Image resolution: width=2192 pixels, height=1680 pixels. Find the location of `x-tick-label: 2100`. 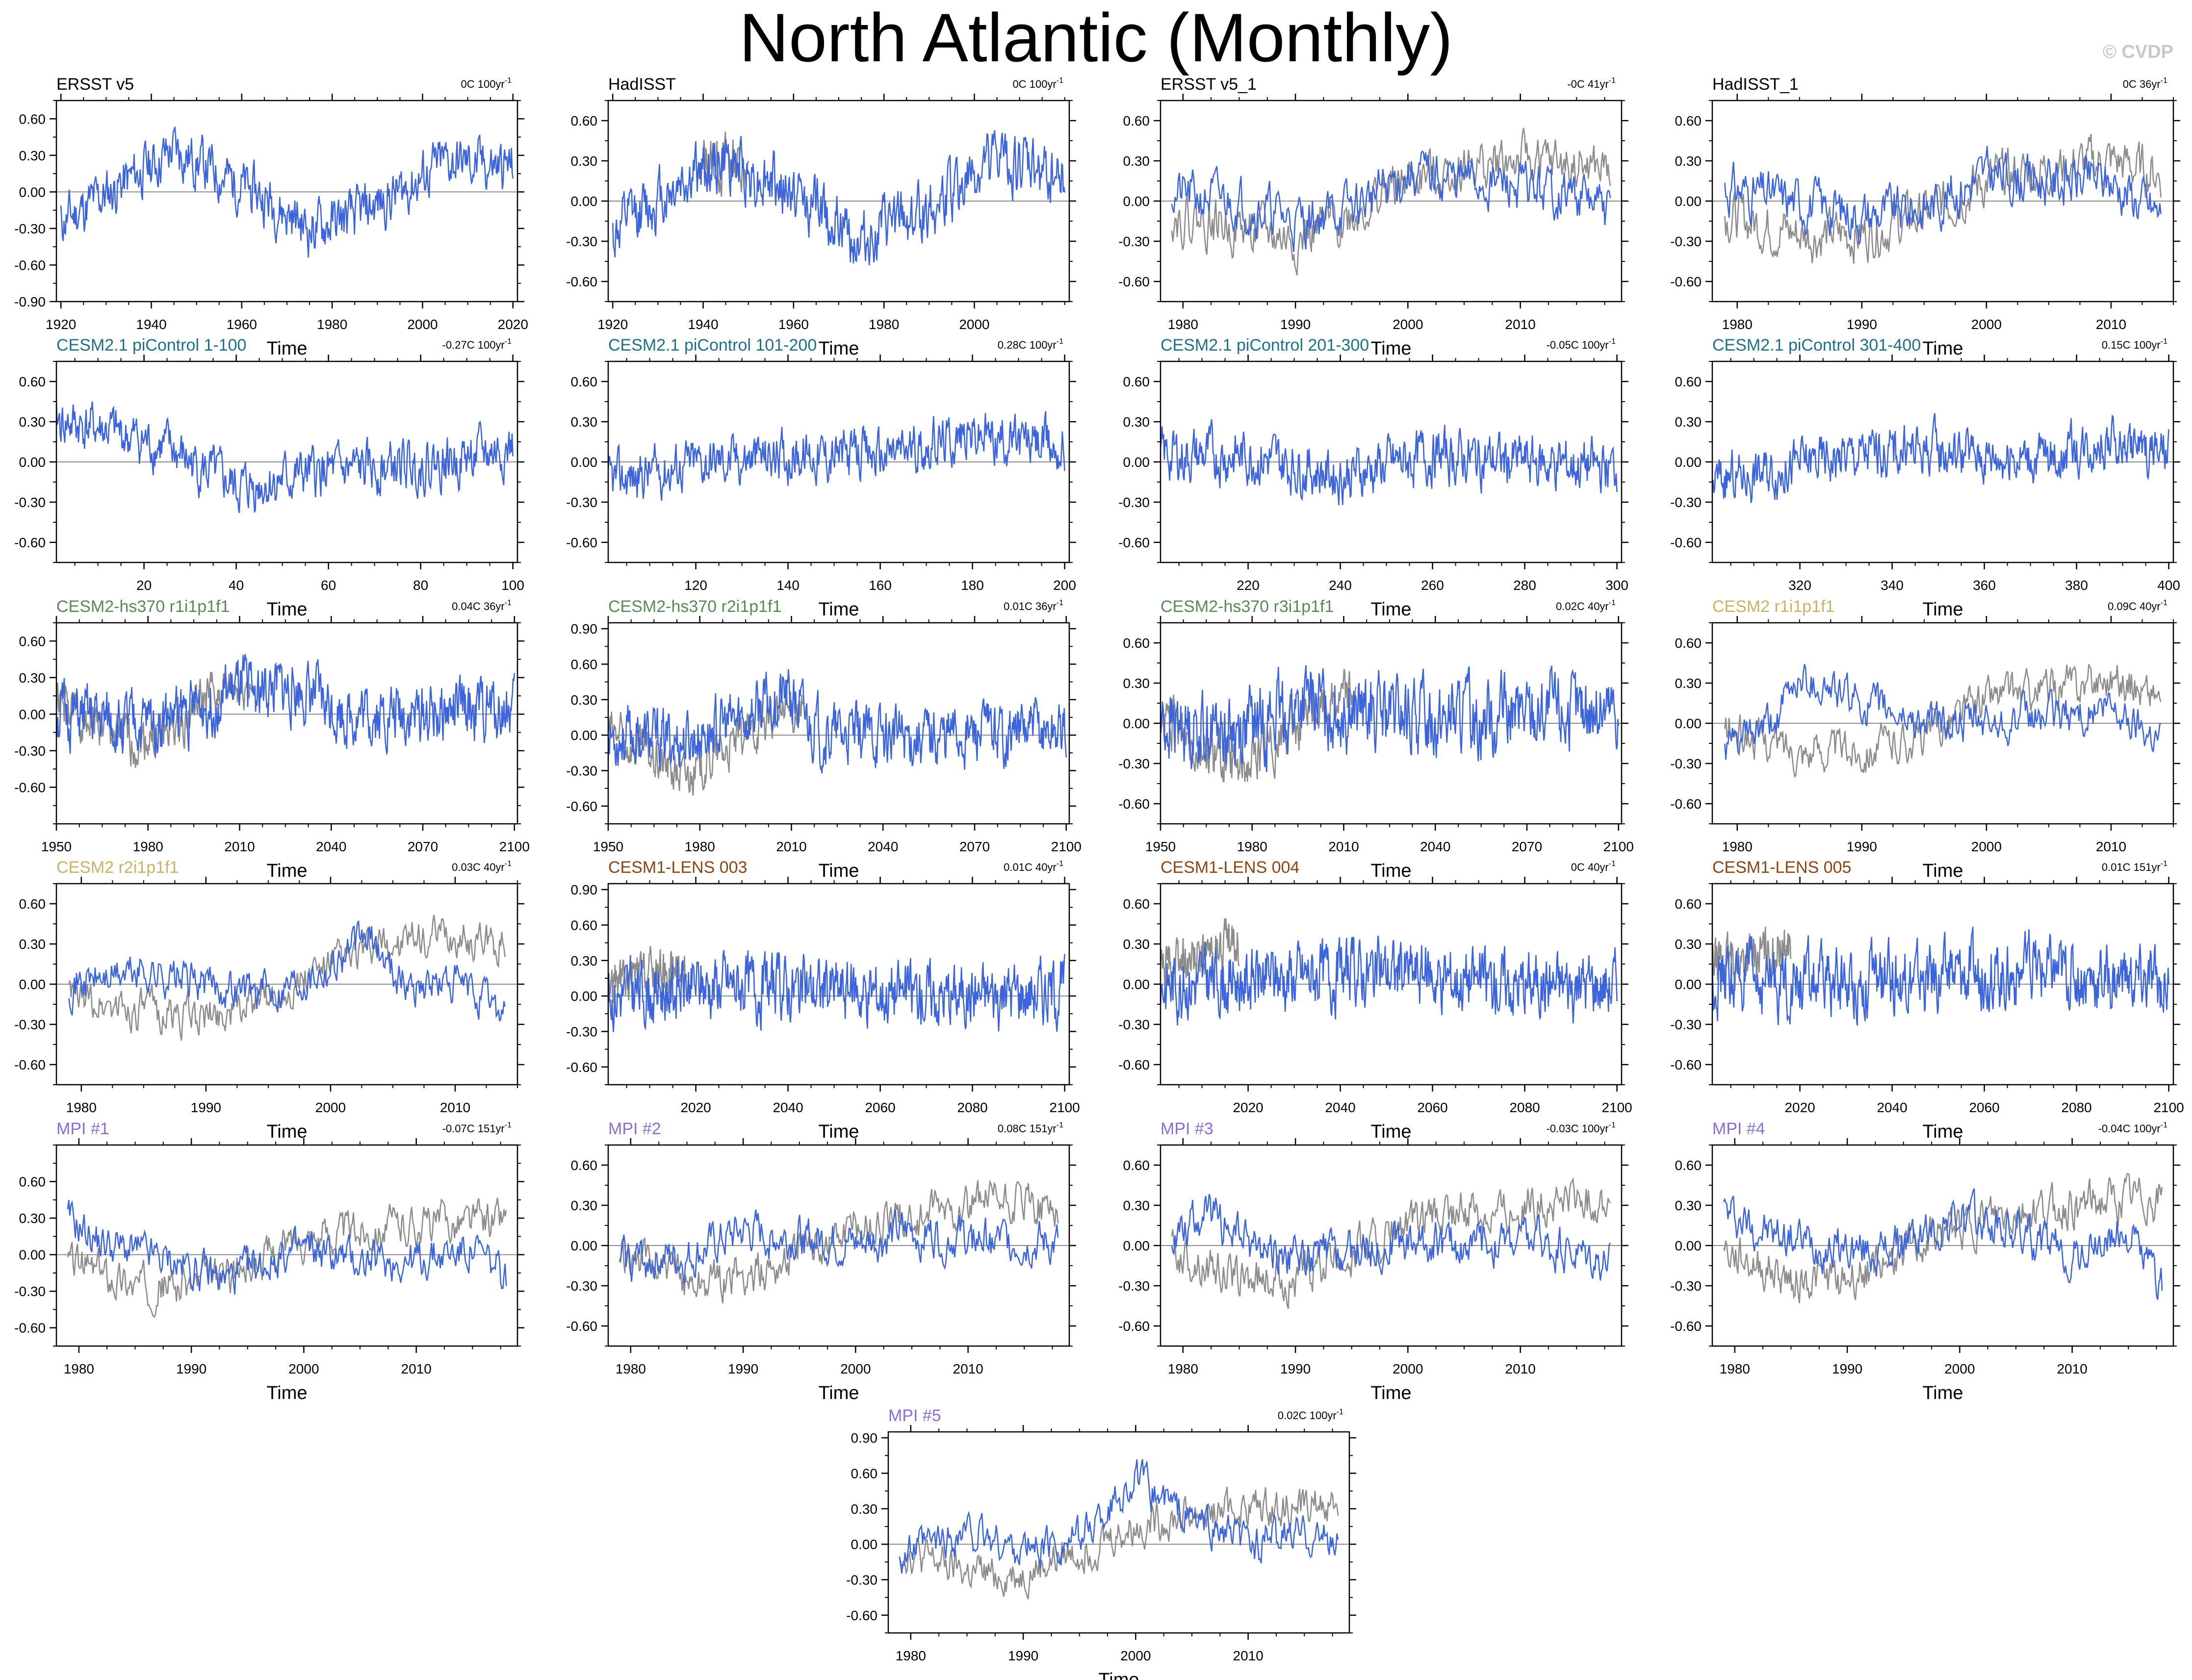

x-tick-label: 2100 is located at coordinates (1616, 1107).